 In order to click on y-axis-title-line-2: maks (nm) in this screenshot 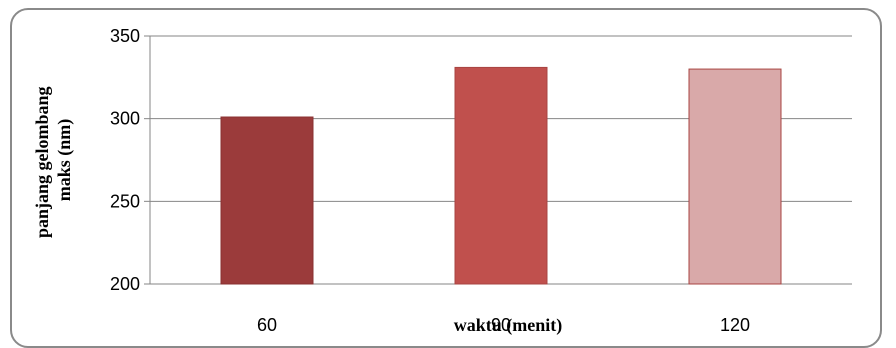, I will do `click(64, 160)`.